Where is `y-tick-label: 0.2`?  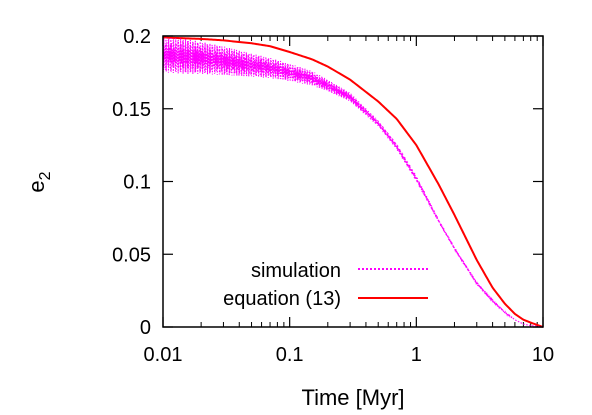 y-tick-label: 0.2 is located at coordinates (137, 37).